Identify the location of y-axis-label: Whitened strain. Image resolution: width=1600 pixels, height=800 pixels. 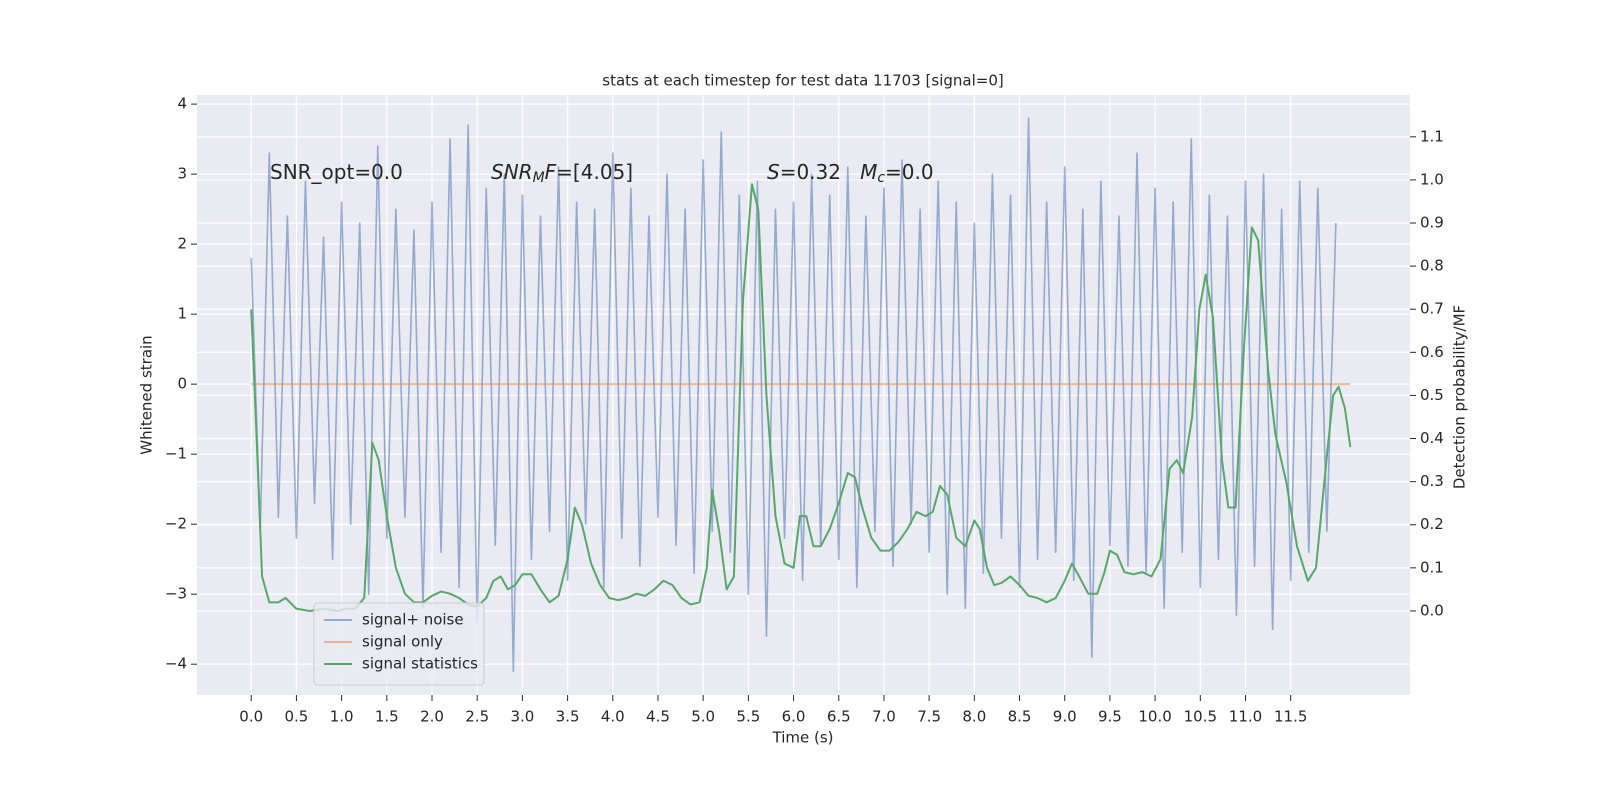
(147, 394).